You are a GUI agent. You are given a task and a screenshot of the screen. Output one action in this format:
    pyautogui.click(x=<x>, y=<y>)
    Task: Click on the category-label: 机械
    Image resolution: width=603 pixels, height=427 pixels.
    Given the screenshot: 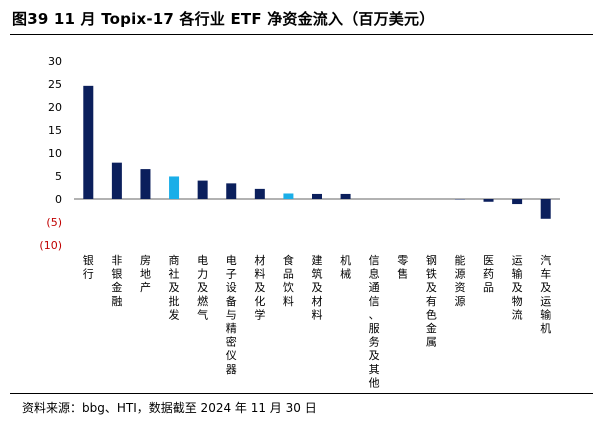 What is the action you would take?
    pyautogui.click(x=345, y=267)
    